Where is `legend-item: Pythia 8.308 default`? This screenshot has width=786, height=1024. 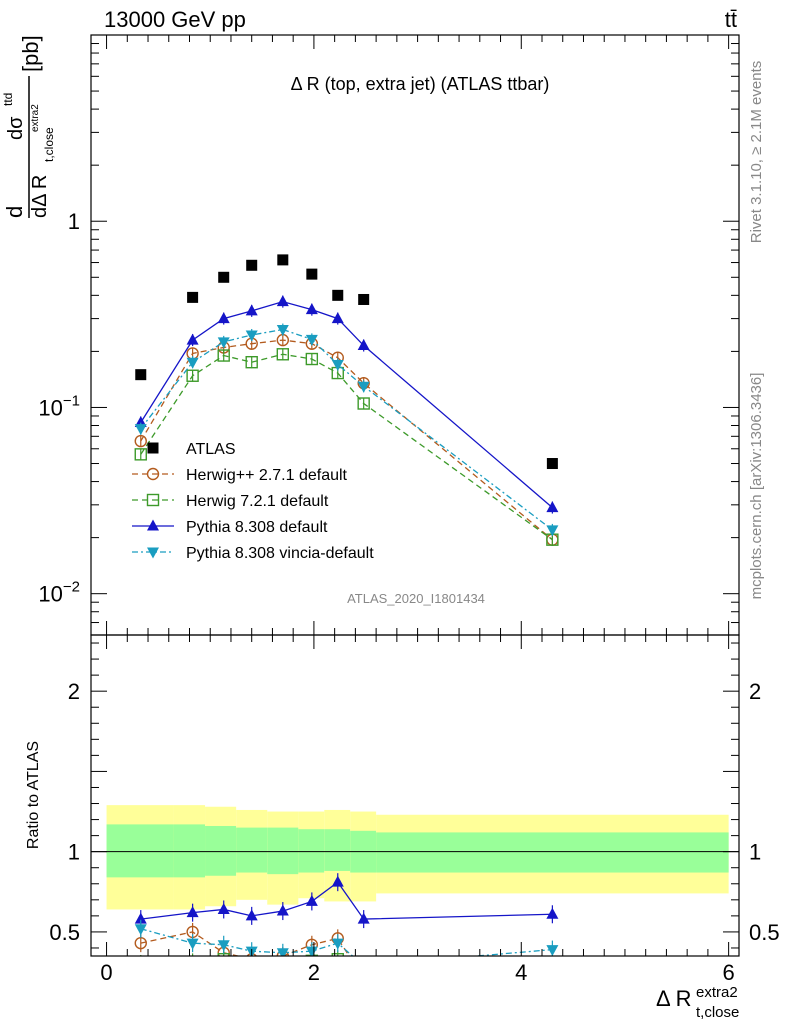
legend-item: Pythia 8.308 default is located at coordinates (230, 527).